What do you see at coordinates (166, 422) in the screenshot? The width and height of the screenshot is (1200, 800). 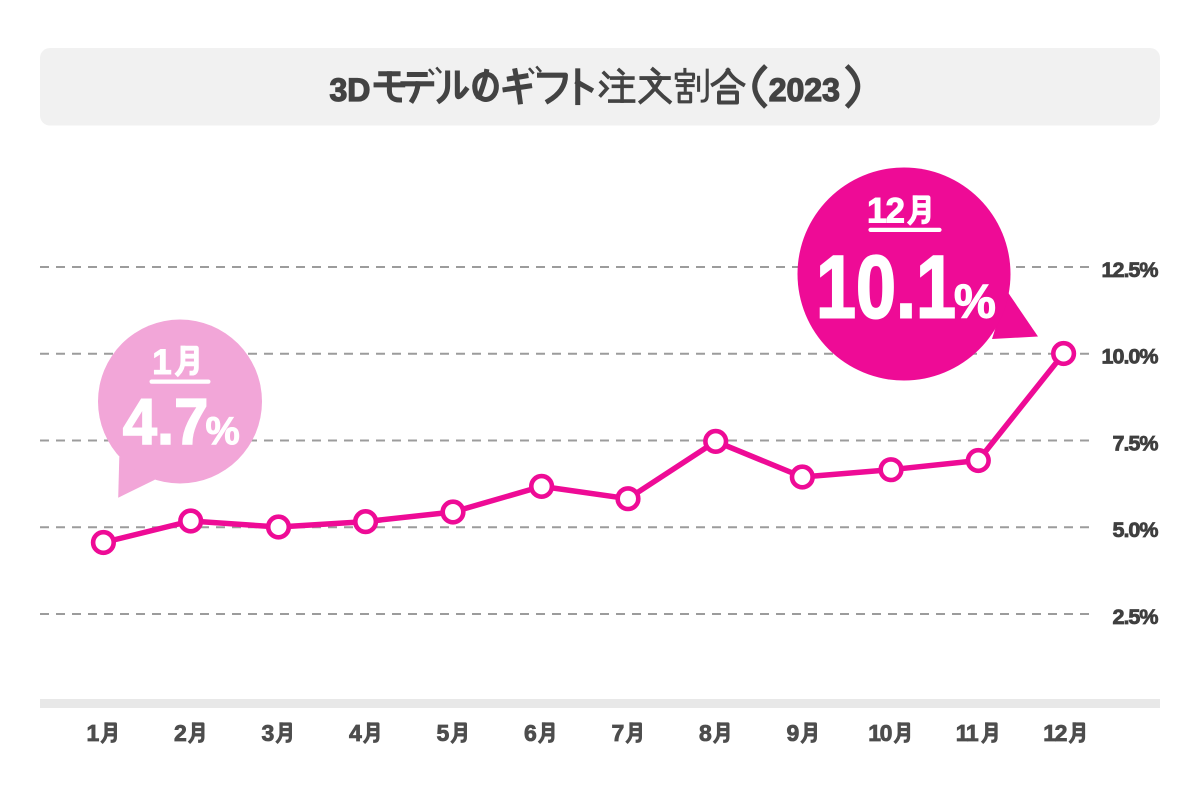 I see `svg-text: 4.7` at bounding box center [166, 422].